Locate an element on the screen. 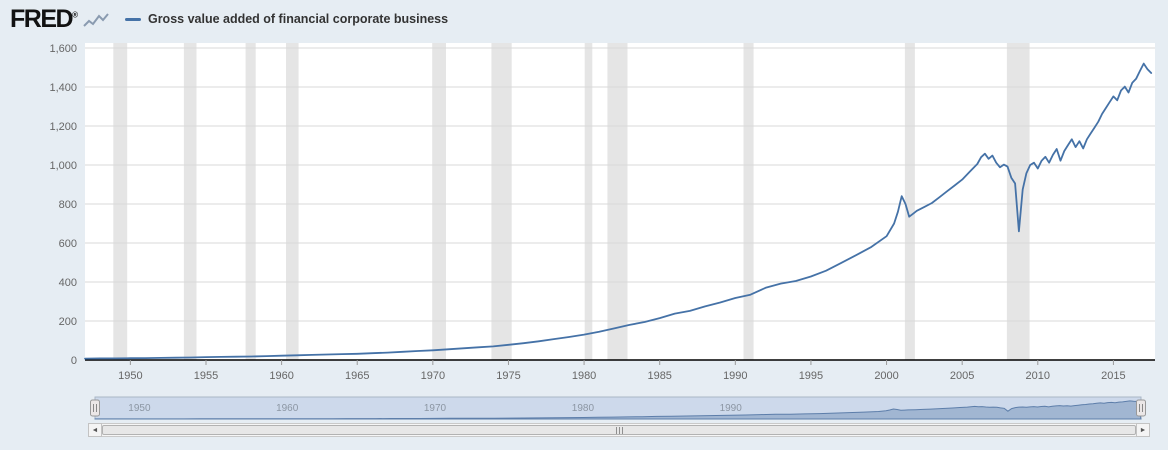  navigator-tick-label: 1990 is located at coordinates (731, 408).